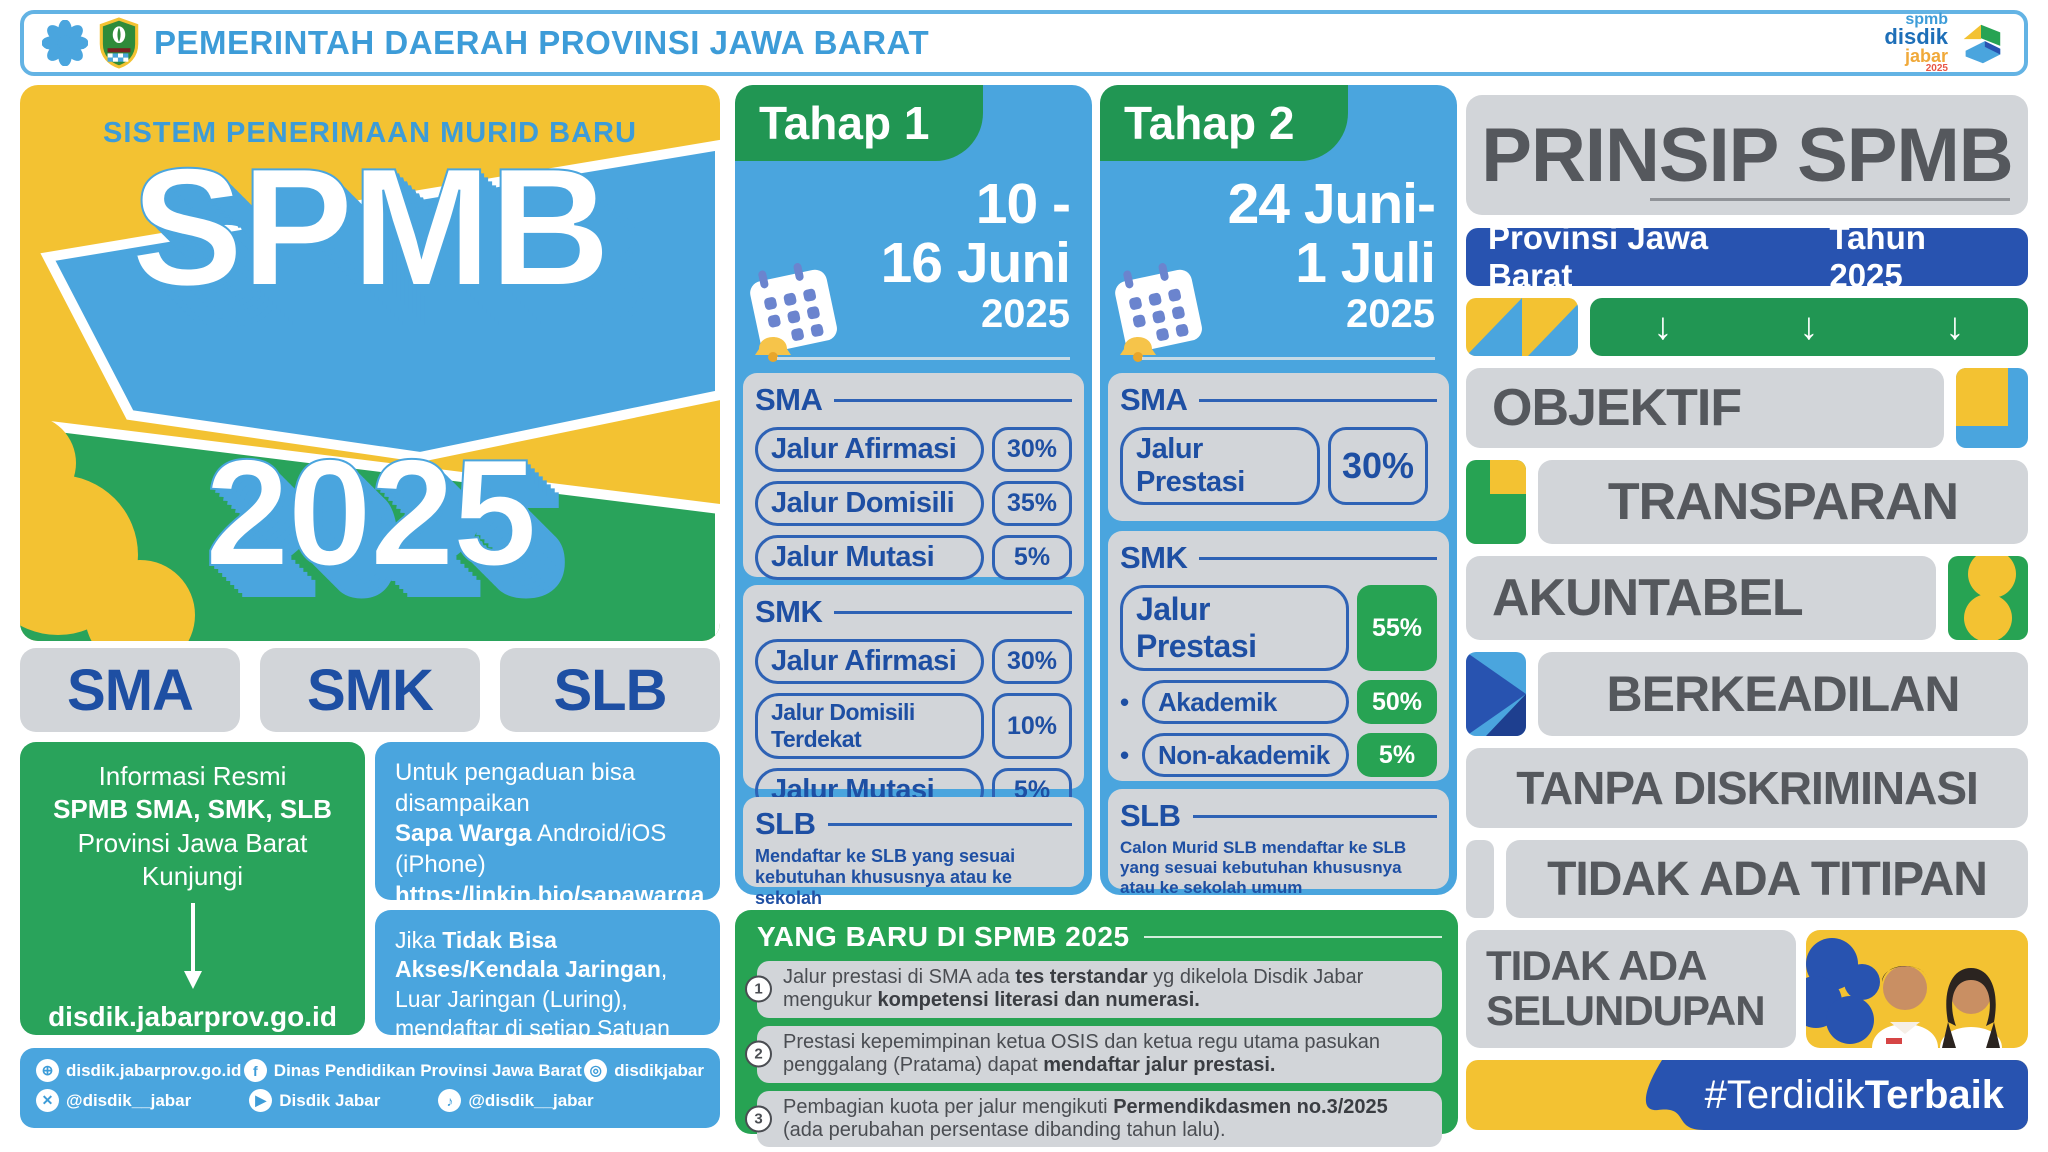  What do you see at coordinates (370, 227) in the screenshot?
I see `hero-title: SPMB` at bounding box center [370, 227].